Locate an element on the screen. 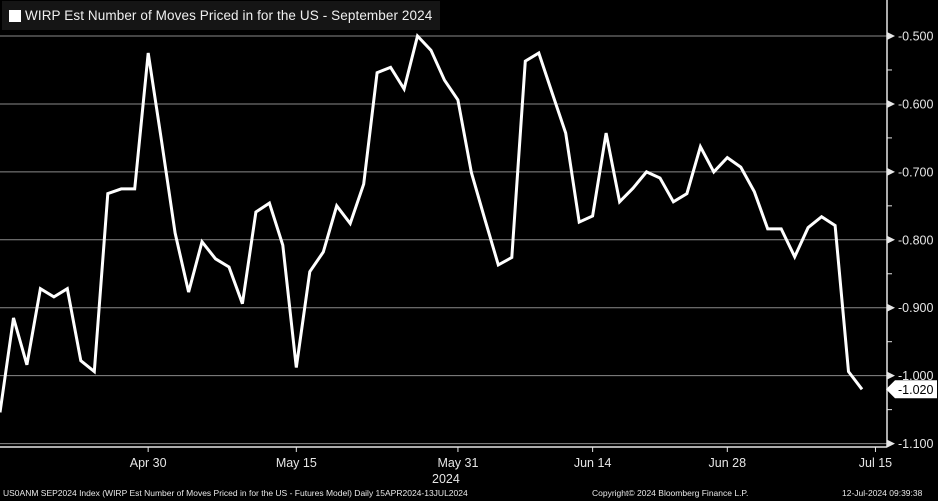 This screenshot has width=938, height=501. y-tick-label: -0.700 is located at coordinates (915, 172).